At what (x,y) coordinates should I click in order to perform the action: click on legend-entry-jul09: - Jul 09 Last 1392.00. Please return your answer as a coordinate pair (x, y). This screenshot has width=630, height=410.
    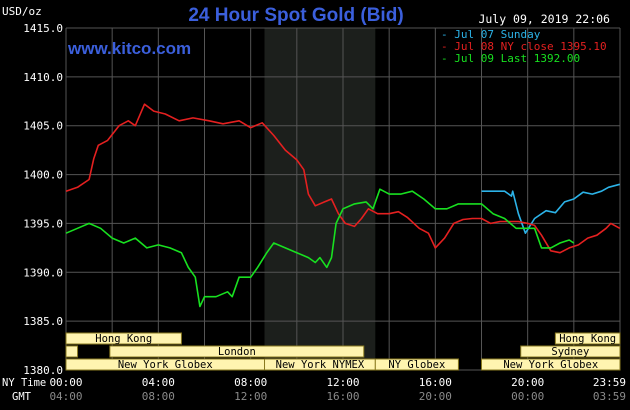
    Looking at the image, I should click on (510, 58).